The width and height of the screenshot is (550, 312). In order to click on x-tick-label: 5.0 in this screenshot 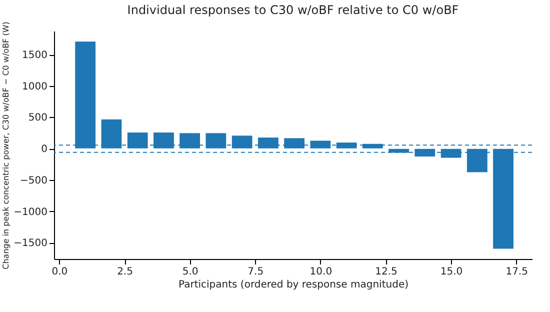, I will do `click(190, 272)`.